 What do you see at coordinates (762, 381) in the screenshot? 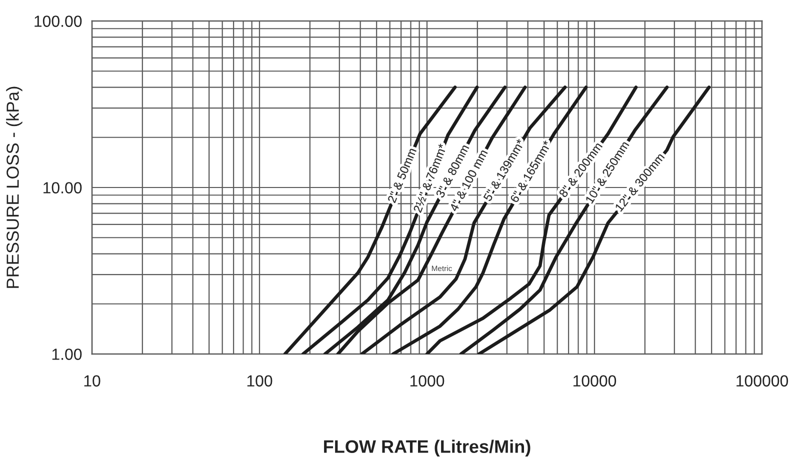
I see `x-tick-label: 100000` at bounding box center [762, 381].